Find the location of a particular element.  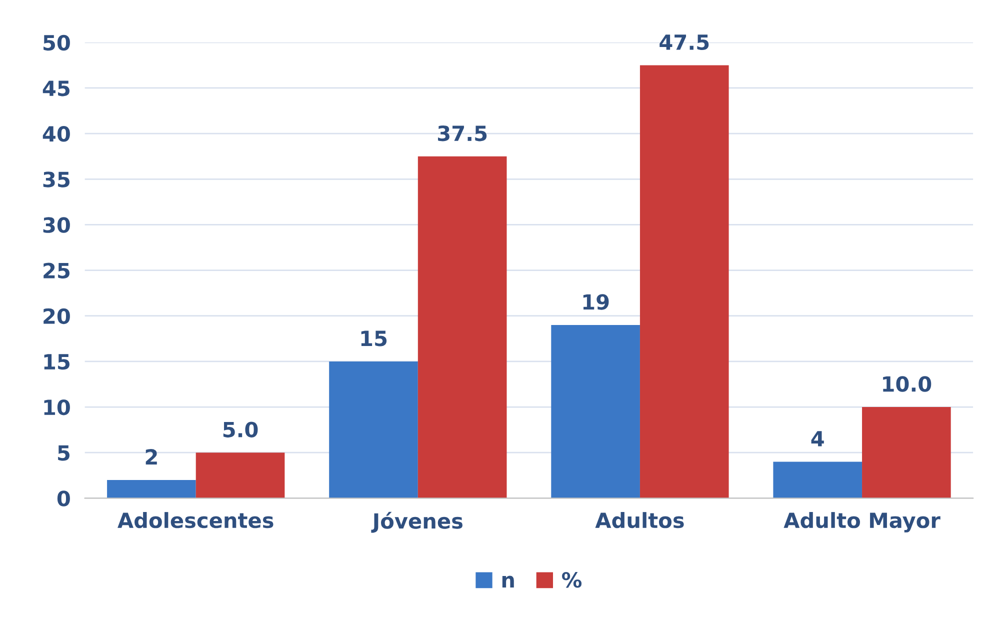

y-tick-label: 25 is located at coordinates (57, 270).